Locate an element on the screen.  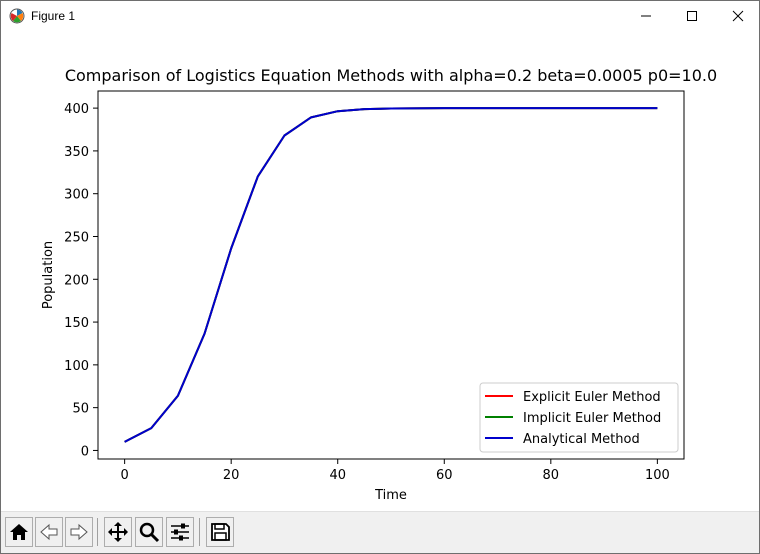
pan-button is located at coordinates (118, 532).